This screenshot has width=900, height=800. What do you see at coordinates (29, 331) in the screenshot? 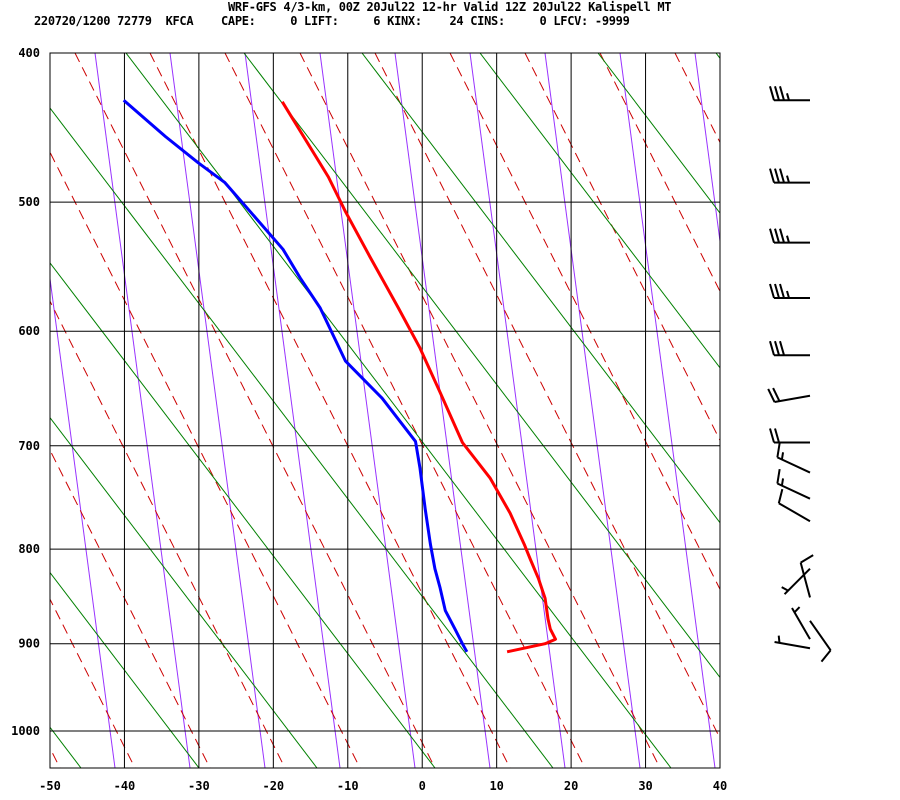
I see `y-tick-label: 600` at bounding box center [29, 331].